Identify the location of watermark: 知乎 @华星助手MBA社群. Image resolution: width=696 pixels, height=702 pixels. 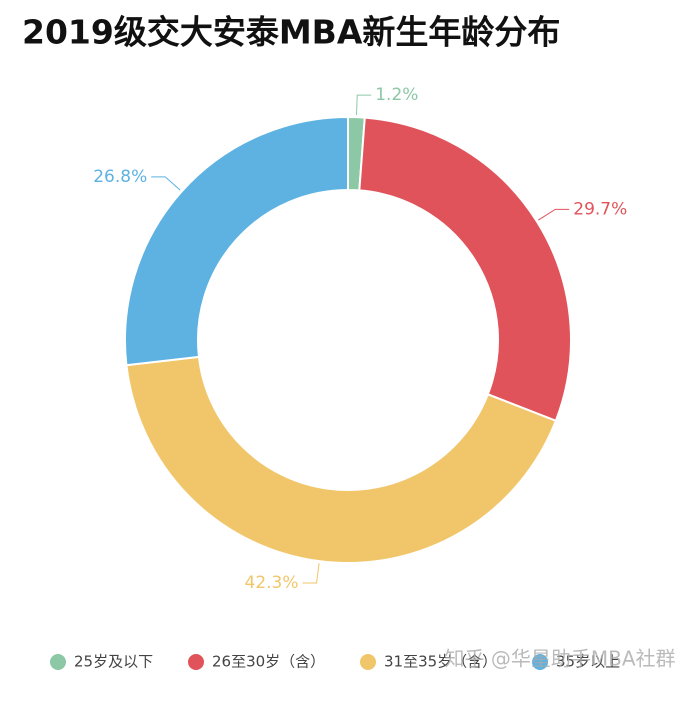
(559, 659).